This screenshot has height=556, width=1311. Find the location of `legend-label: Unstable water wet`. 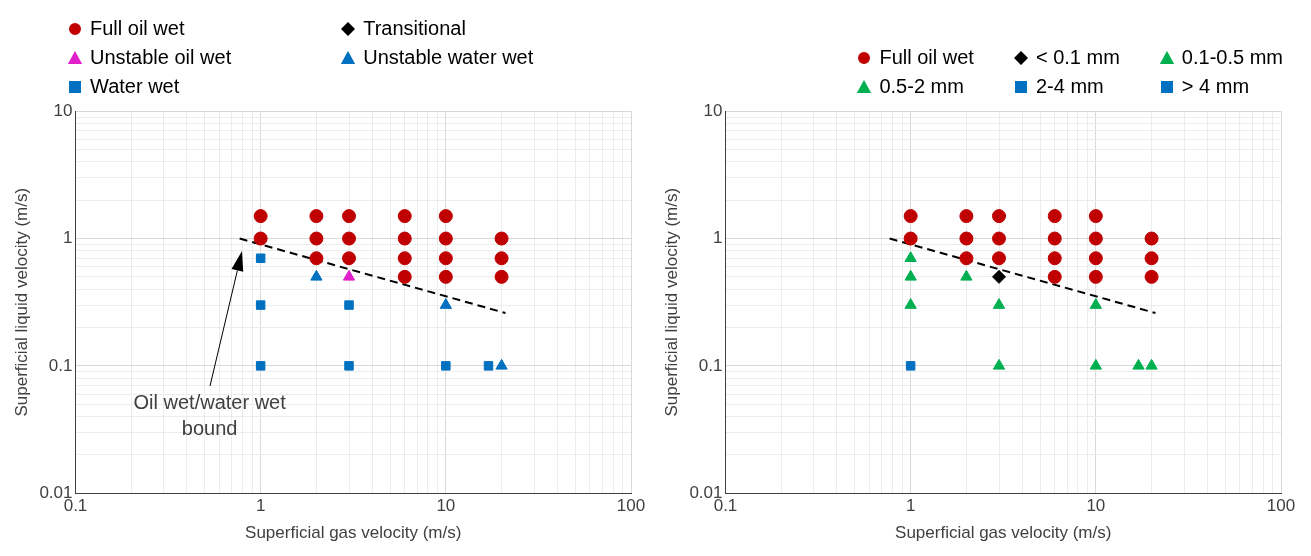

legend-label: Unstable water wet is located at coordinates (448, 57).